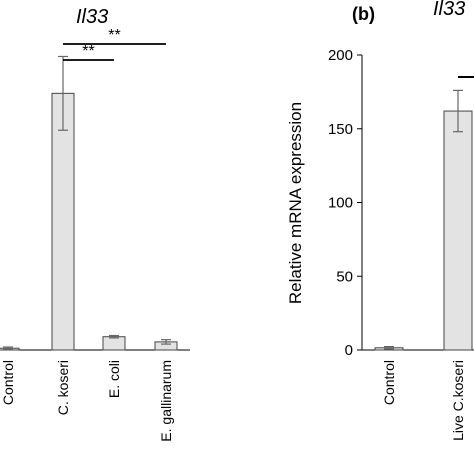 This screenshot has height=474, width=474. What do you see at coordinates (340, 55) in the screenshot?
I see `panel-b-y-tick-label-200: 200` at bounding box center [340, 55].